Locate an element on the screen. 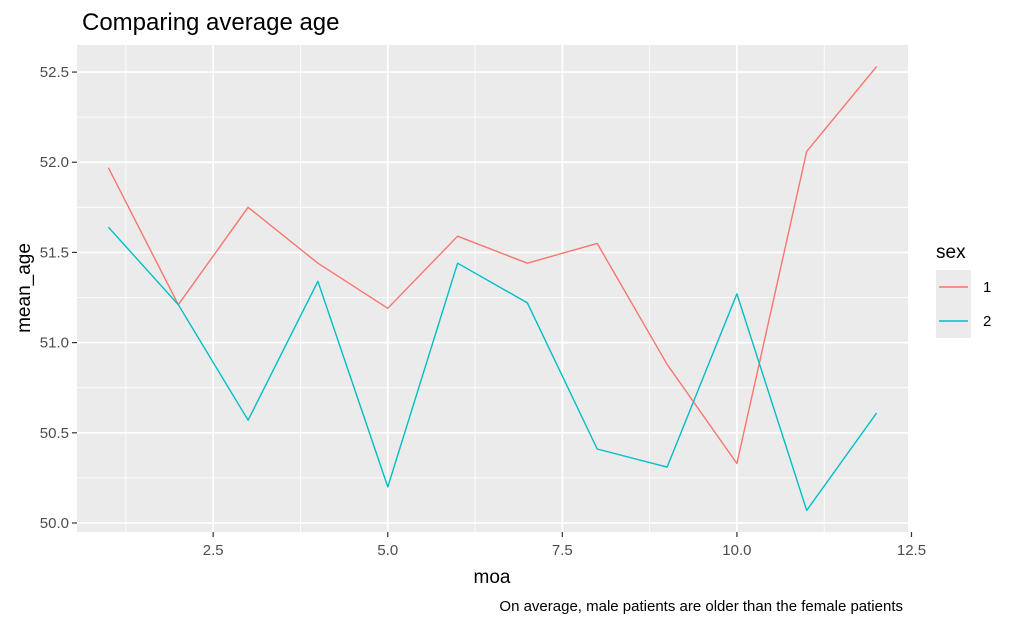 This screenshot has width=1014, height=626. y-tick-label: 50.0 is located at coordinates (54, 523).